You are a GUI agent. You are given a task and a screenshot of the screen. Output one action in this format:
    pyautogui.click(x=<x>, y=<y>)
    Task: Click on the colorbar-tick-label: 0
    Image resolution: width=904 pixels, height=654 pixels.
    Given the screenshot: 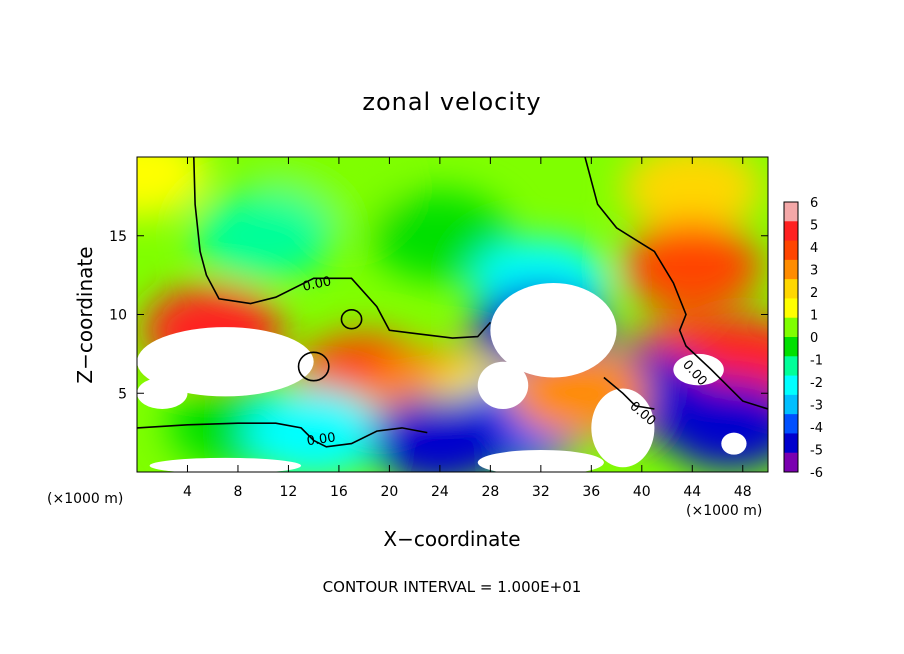 What is the action you would take?
    pyautogui.click(x=814, y=338)
    